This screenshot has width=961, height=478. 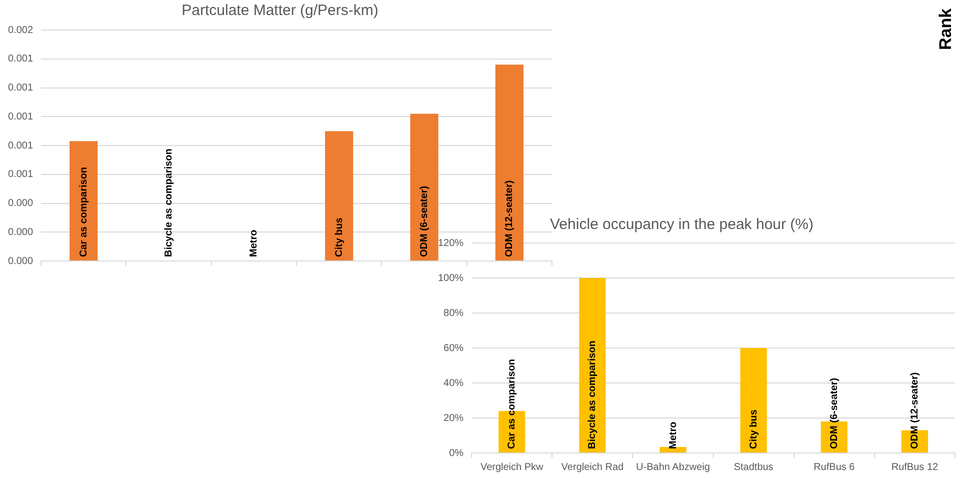 I want to click on x-tick-label: U-Bahn Abzweig, so click(x=673, y=467).